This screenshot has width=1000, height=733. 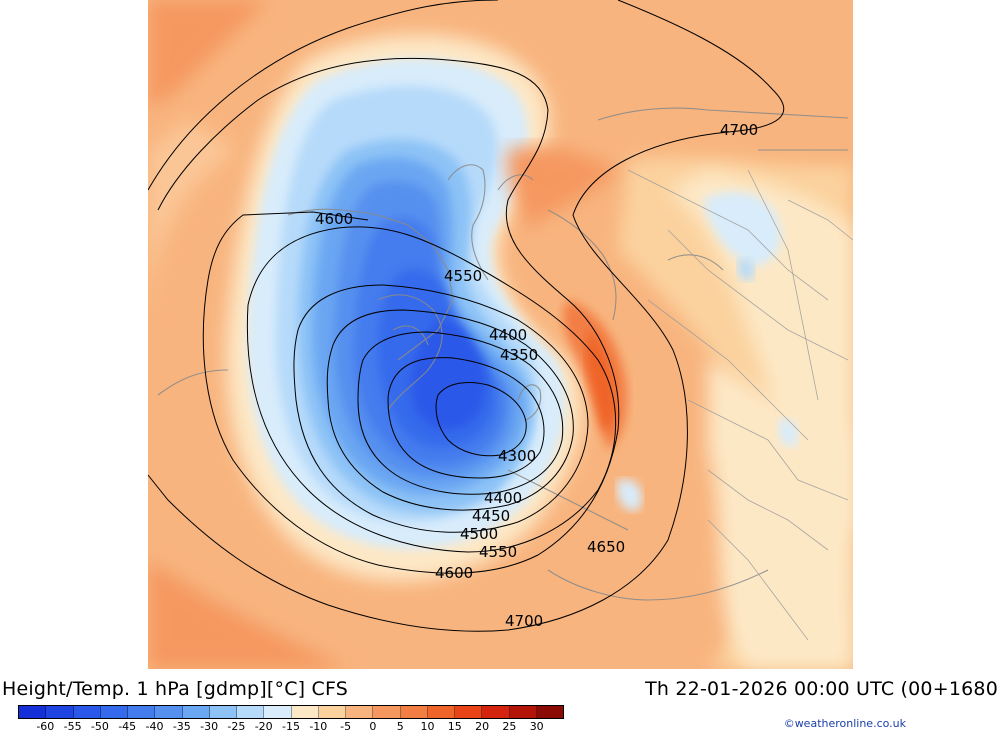 I want to click on colorbar-tick-label: -15, so click(x=291, y=726).